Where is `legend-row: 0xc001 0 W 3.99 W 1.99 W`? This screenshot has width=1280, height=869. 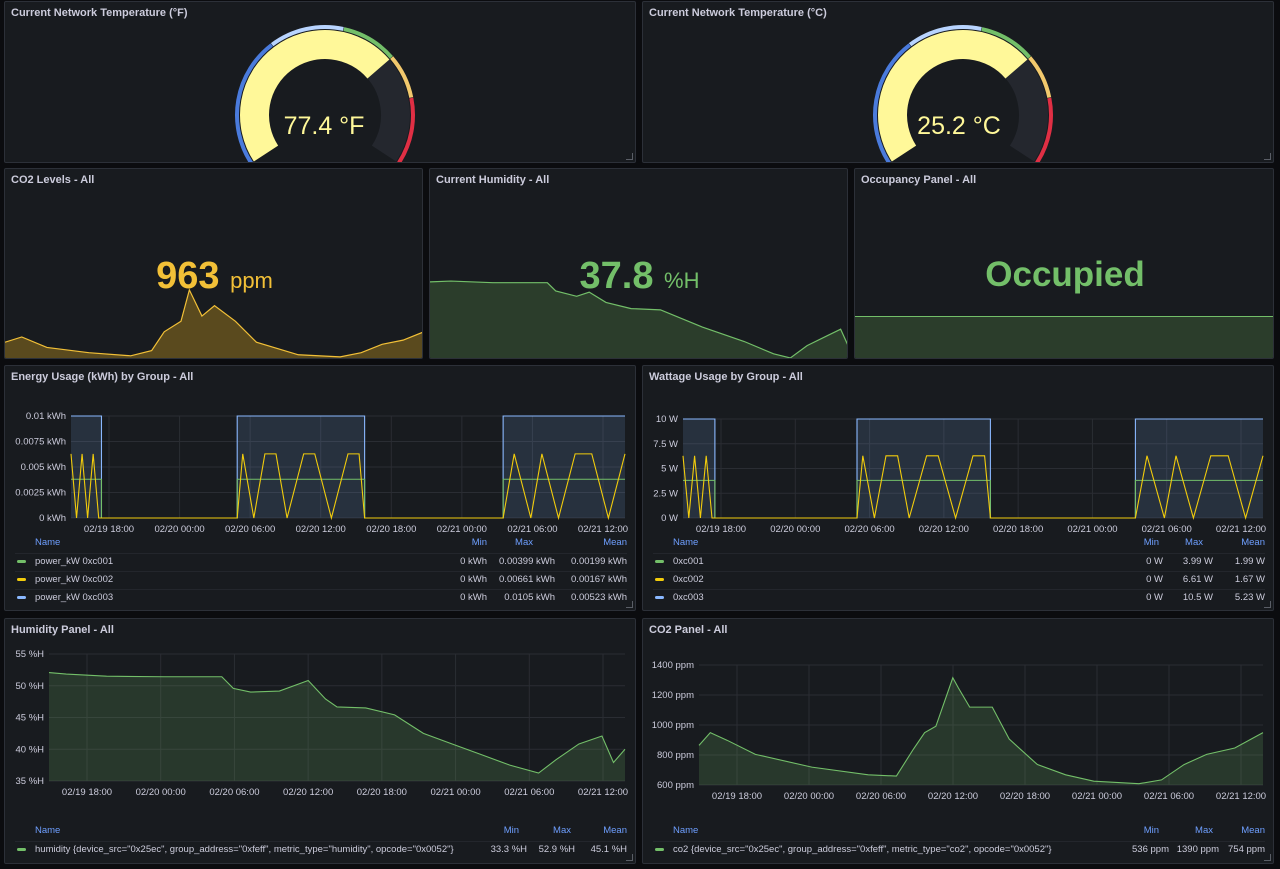 legend-row: 0xc001 0 W 3.99 W 1.99 W is located at coordinates (959, 560).